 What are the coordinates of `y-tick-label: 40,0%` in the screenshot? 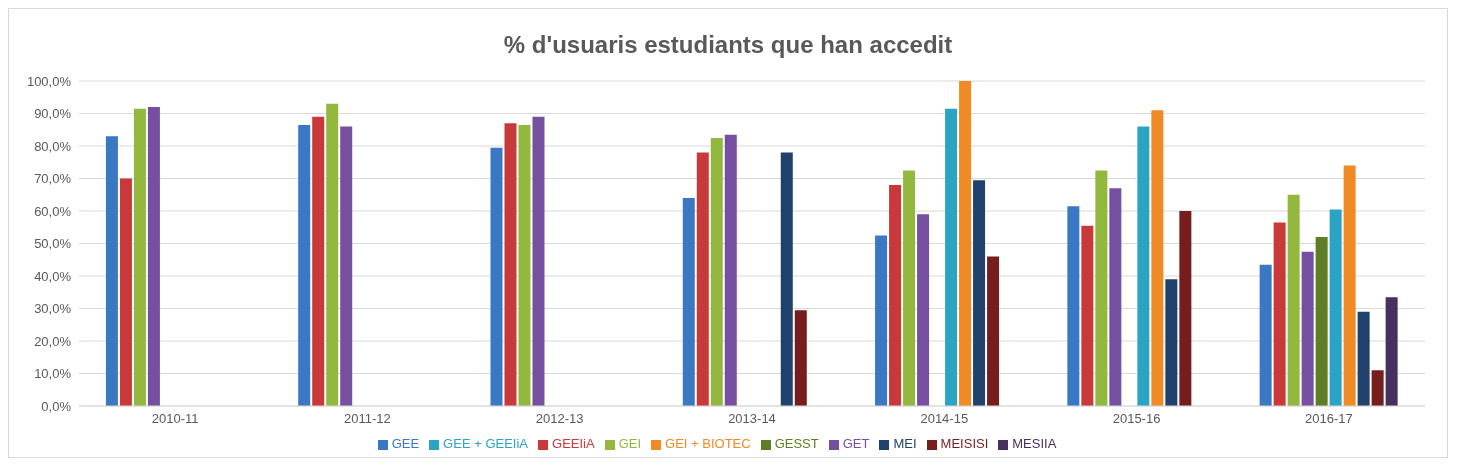 It's located at (53, 276).